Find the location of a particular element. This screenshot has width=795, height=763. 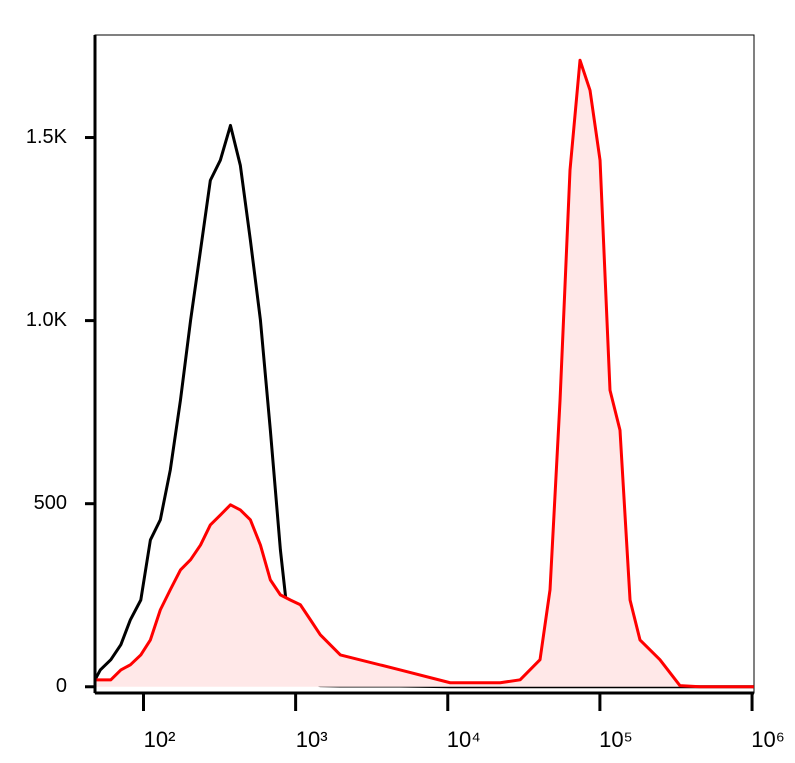

x-tick-label: 10⁶ is located at coordinates (768, 739).